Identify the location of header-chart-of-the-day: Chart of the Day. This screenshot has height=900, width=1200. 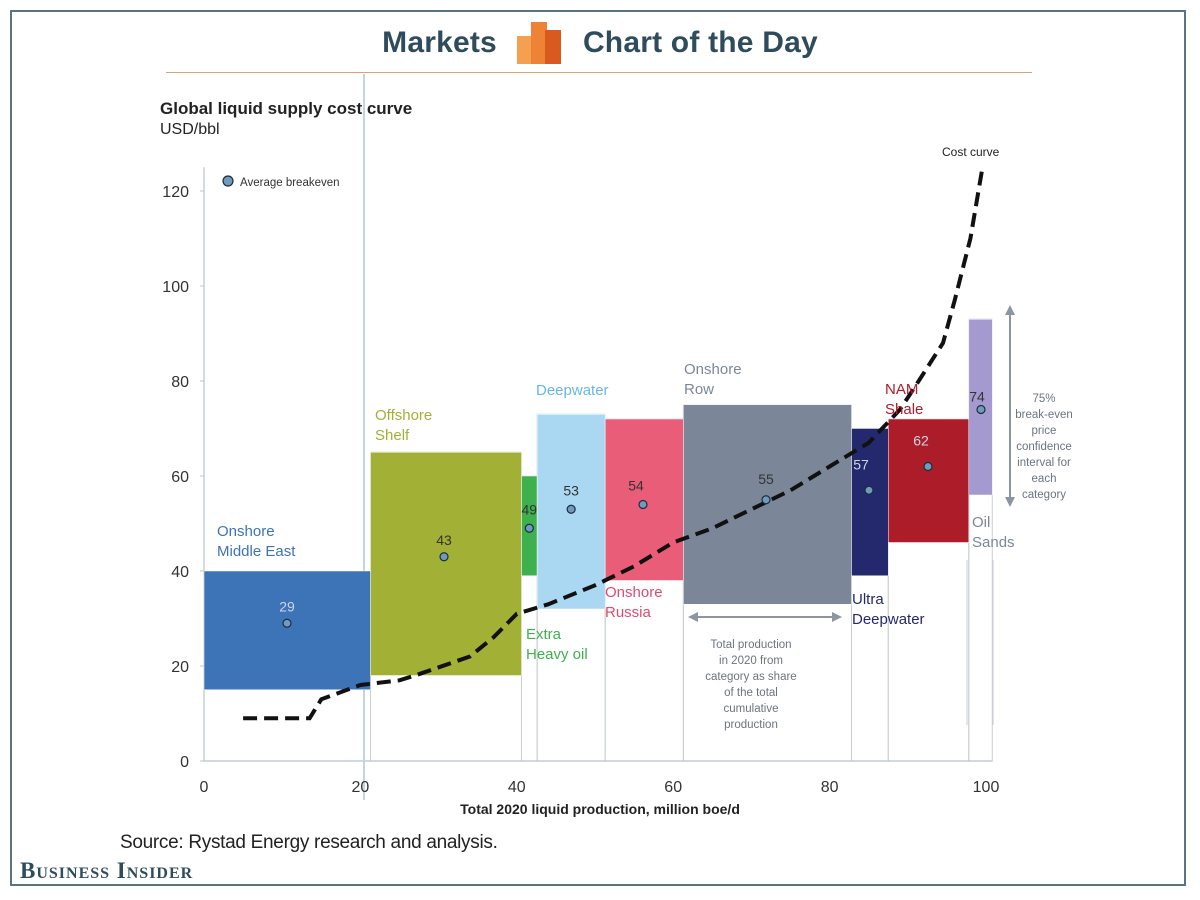
(700, 42).